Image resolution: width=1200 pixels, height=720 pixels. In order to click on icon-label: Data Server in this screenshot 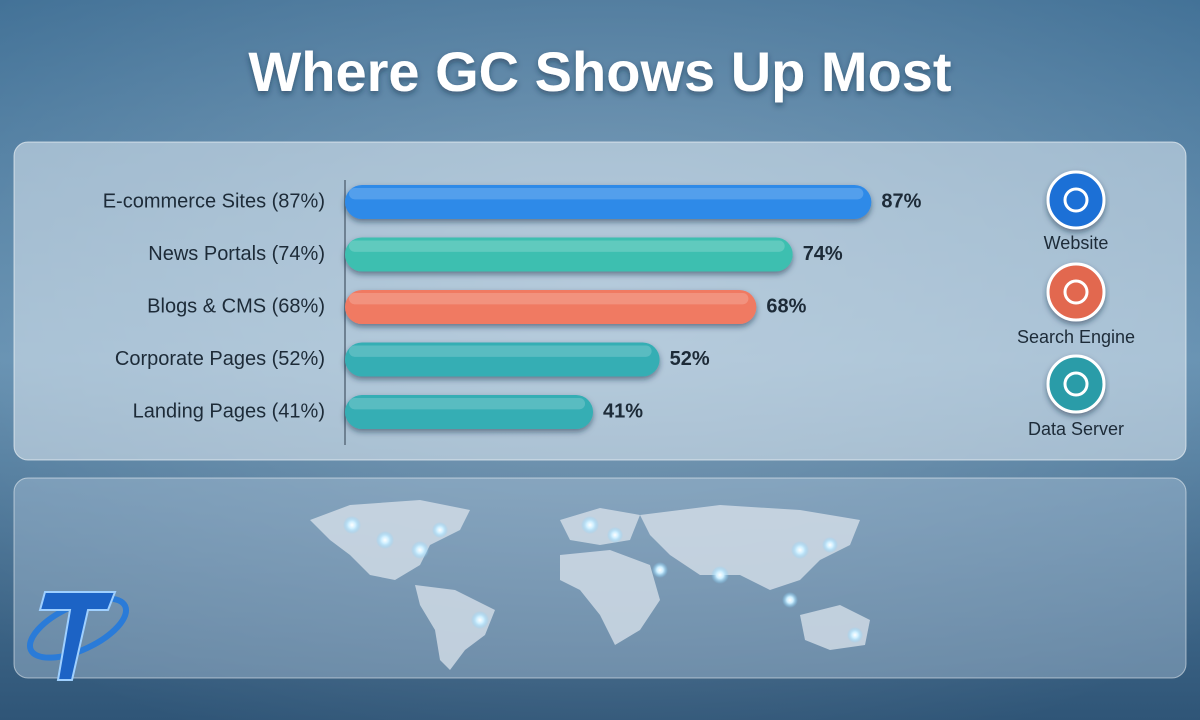, I will do `click(1076, 429)`.